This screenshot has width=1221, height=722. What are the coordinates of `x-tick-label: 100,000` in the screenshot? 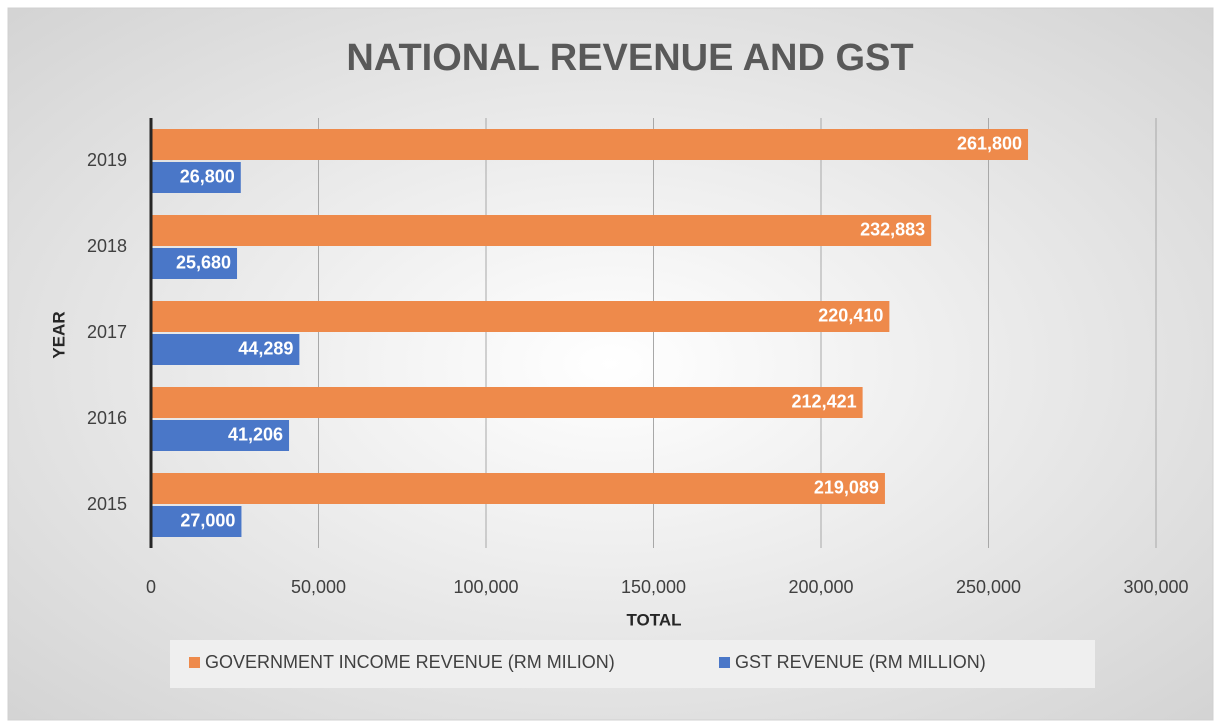 It's located at (485, 587).